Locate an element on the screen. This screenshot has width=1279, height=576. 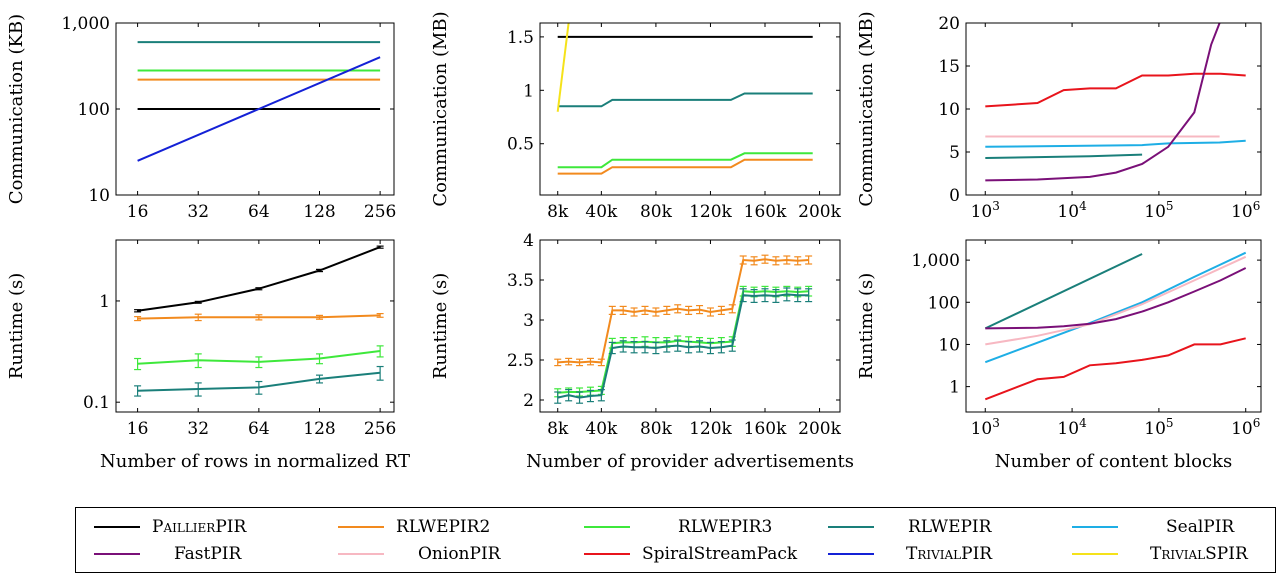
legend-label: OnionPIR is located at coordinates (459, 554).